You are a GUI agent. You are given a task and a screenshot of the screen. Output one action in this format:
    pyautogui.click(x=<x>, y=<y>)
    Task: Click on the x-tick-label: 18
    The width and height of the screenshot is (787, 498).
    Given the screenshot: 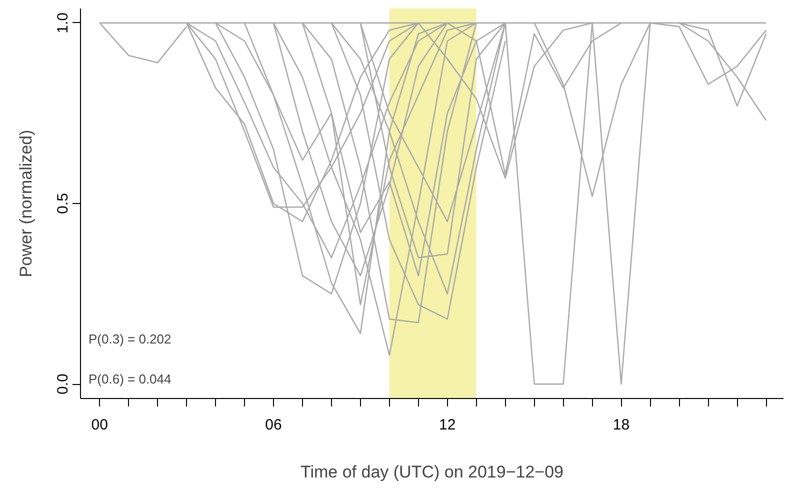 What is the action you would take?
    pyautogui.click(x=621, y=425)
    